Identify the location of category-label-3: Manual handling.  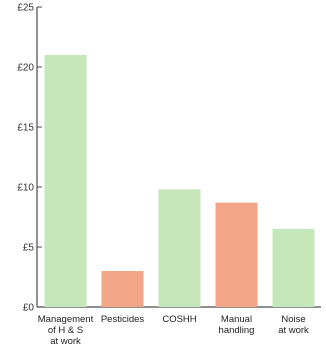
(237, 325).